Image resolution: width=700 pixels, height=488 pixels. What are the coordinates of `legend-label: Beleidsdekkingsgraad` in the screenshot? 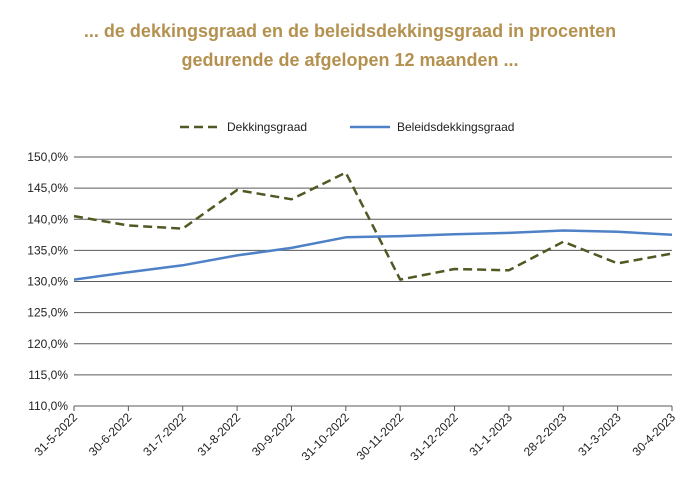 It's located at (455, 127).